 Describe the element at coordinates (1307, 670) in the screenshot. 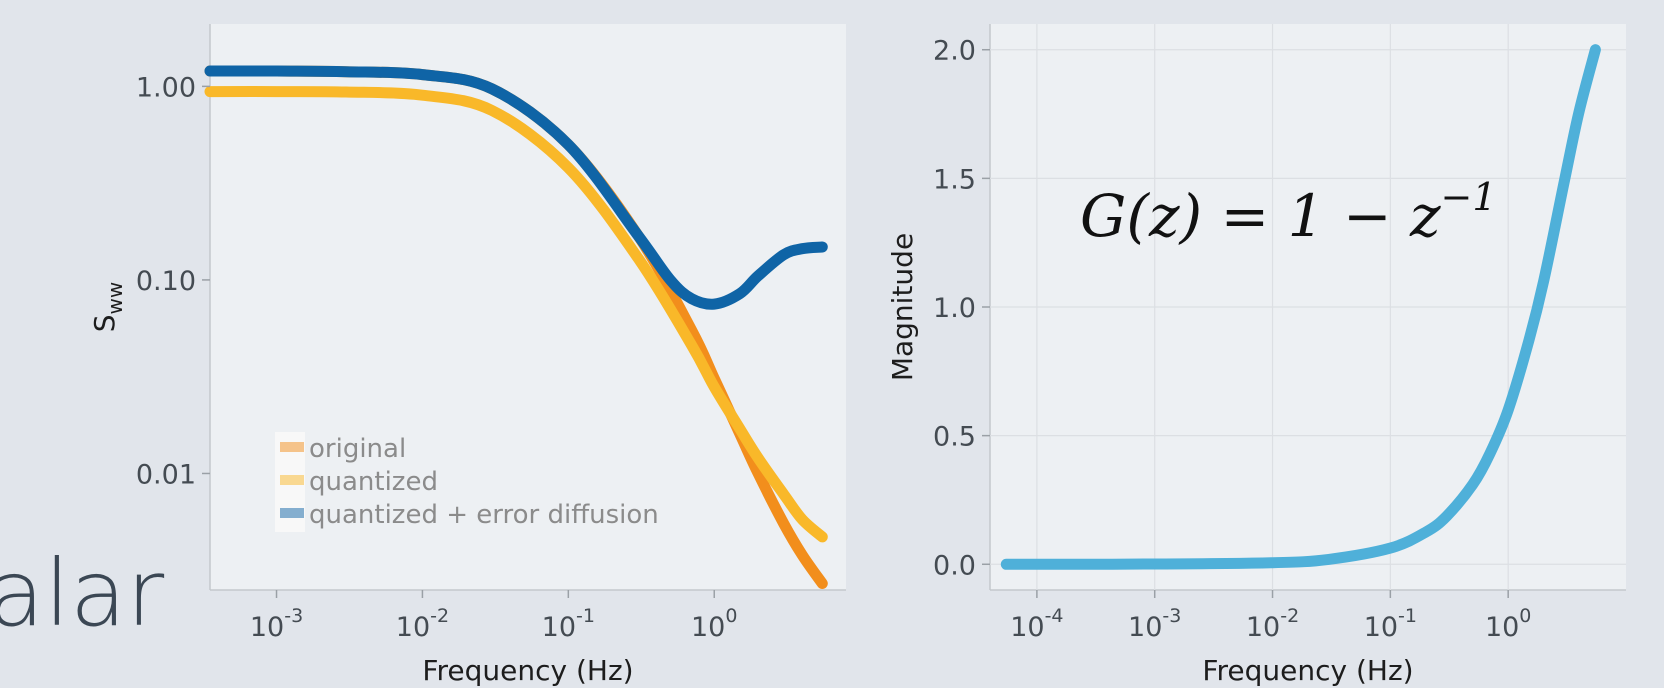

I see `right-plot-x-axis-label: Frequency (Hz)` at that location.